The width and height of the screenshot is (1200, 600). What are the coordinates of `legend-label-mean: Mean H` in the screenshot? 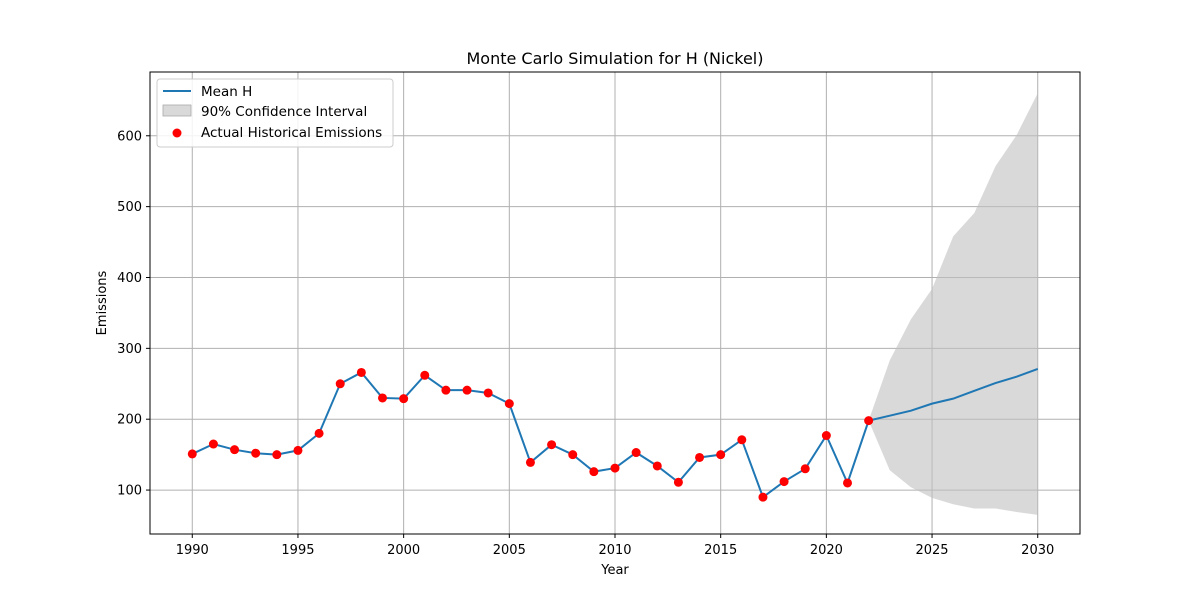 It's located at (226, 92).